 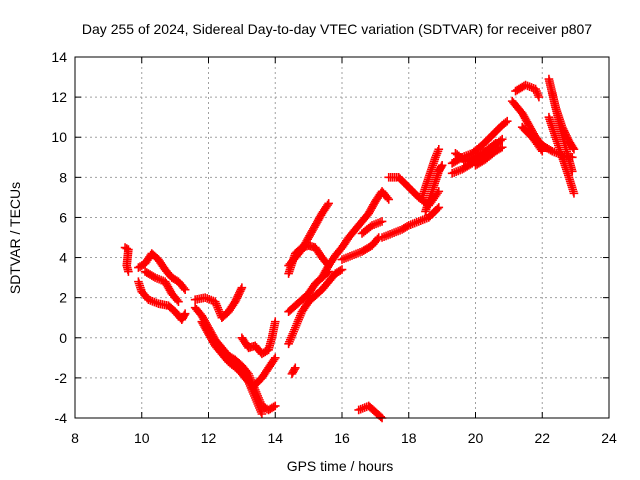 I want to click on y-tick-label: -4, so click(x=61, y=418).